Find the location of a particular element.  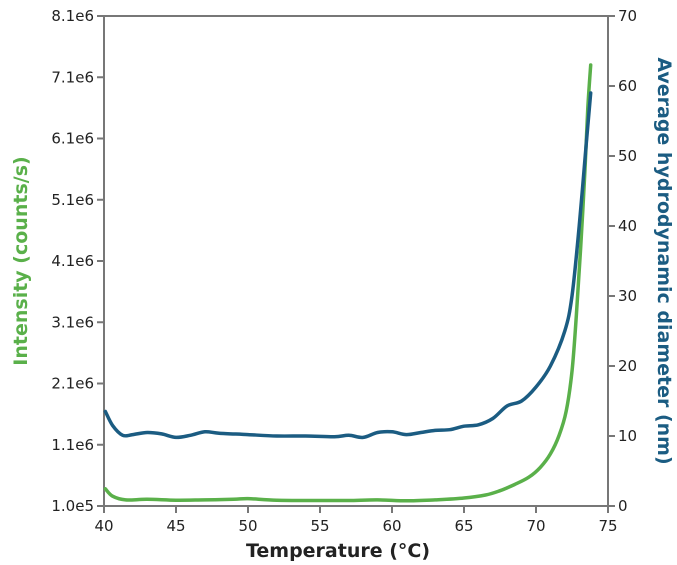

x-axis-ticks: 40 45 50 55 60 65 70 75 is located at coordinates (356, 520).